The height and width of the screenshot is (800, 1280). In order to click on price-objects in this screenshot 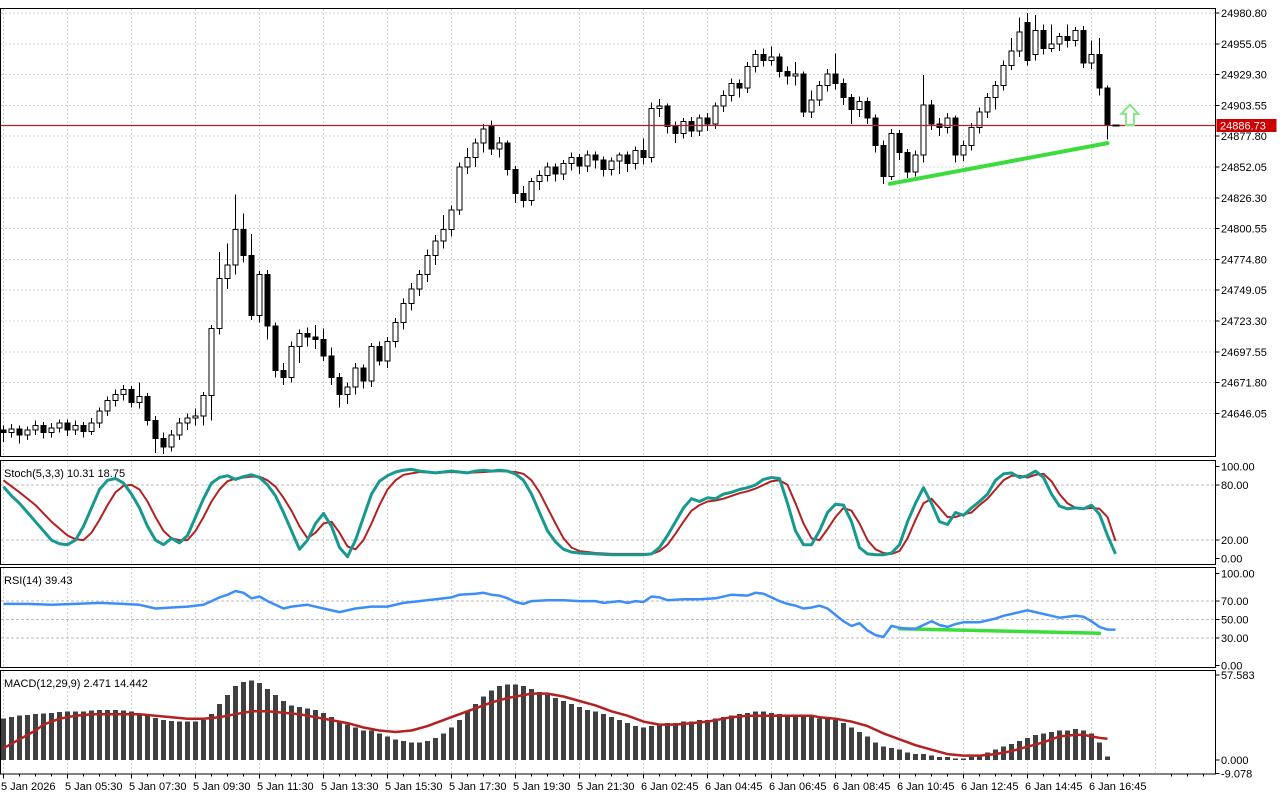, I will do `click(608, 144)`.